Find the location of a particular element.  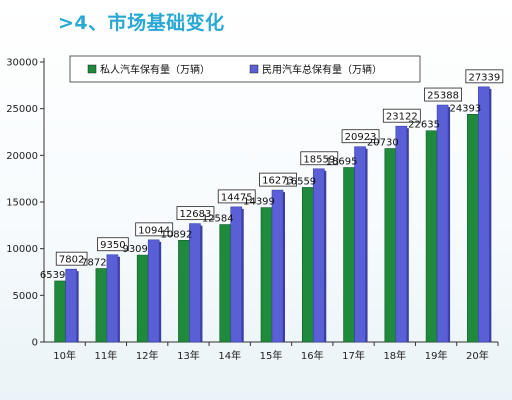

data-label-total: 12683 is located at coordinates (196, 214).